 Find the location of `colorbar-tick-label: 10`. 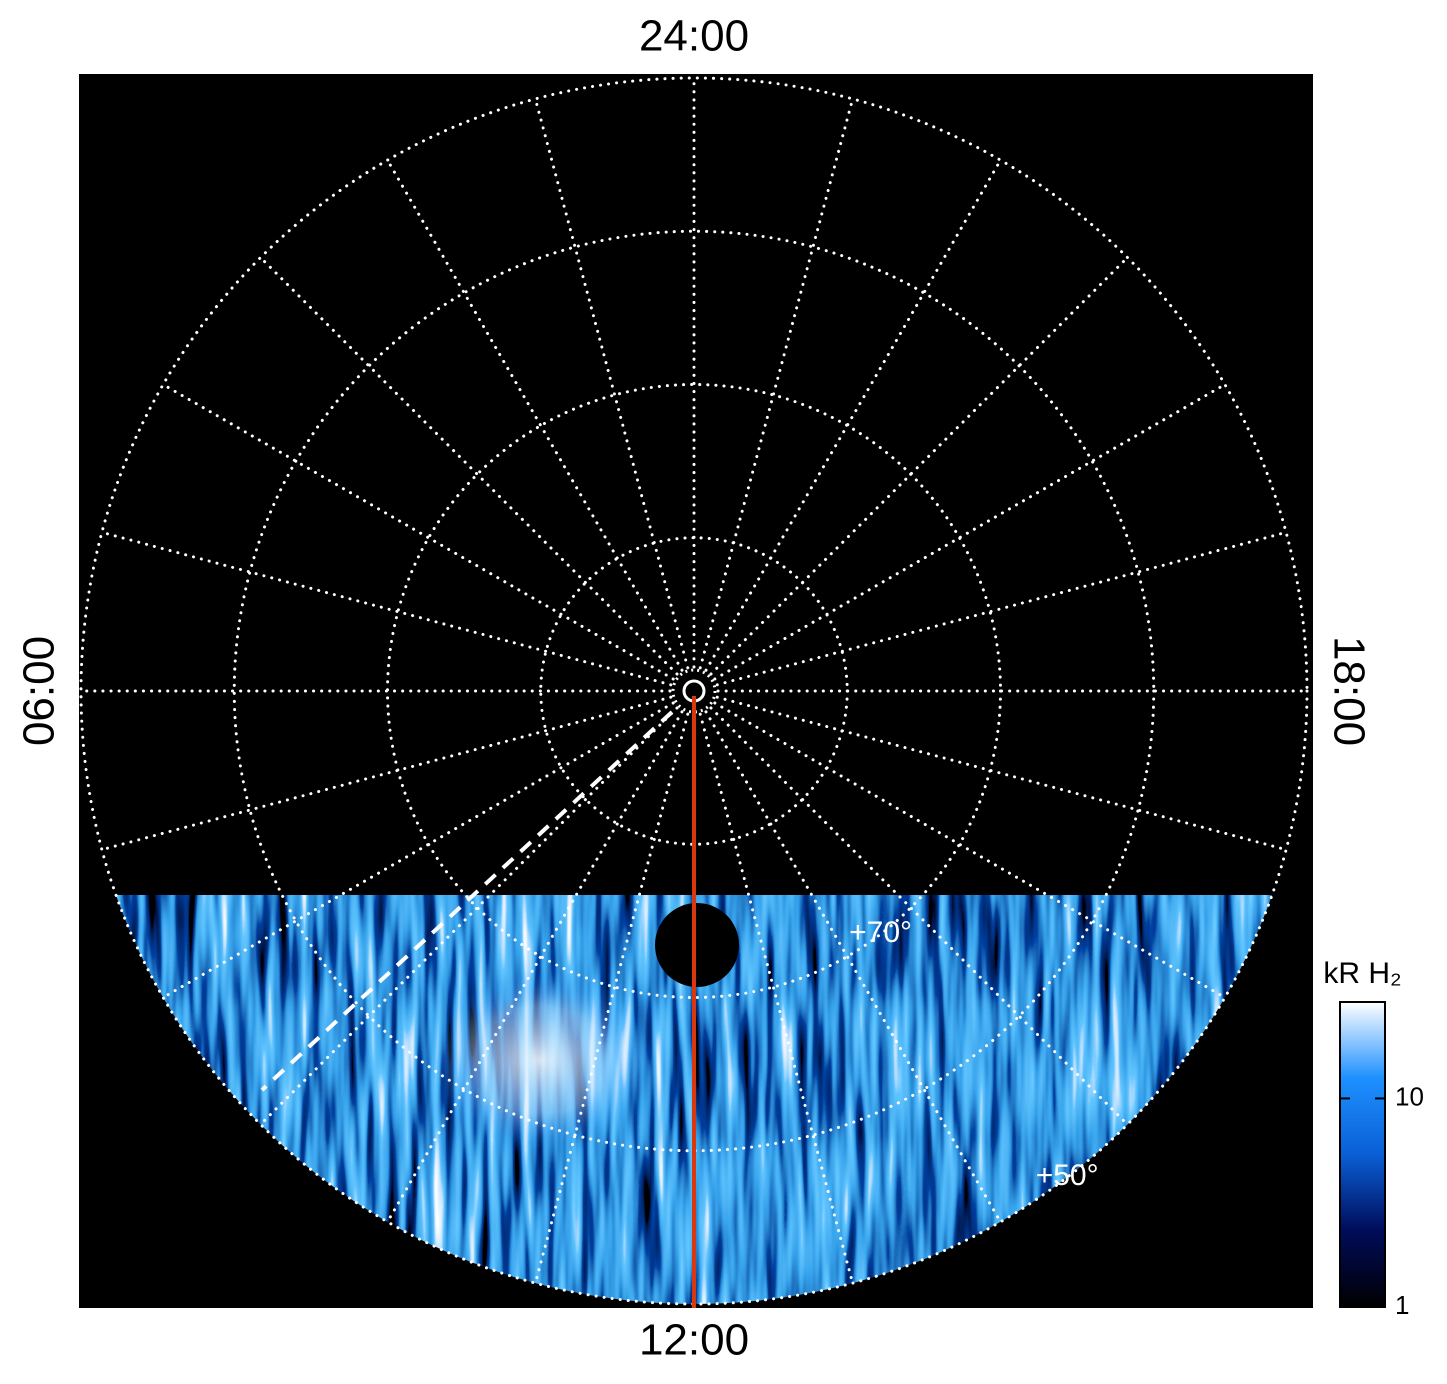

colorbar-tick-label: 10 is located at coordinates (1409, 1096).